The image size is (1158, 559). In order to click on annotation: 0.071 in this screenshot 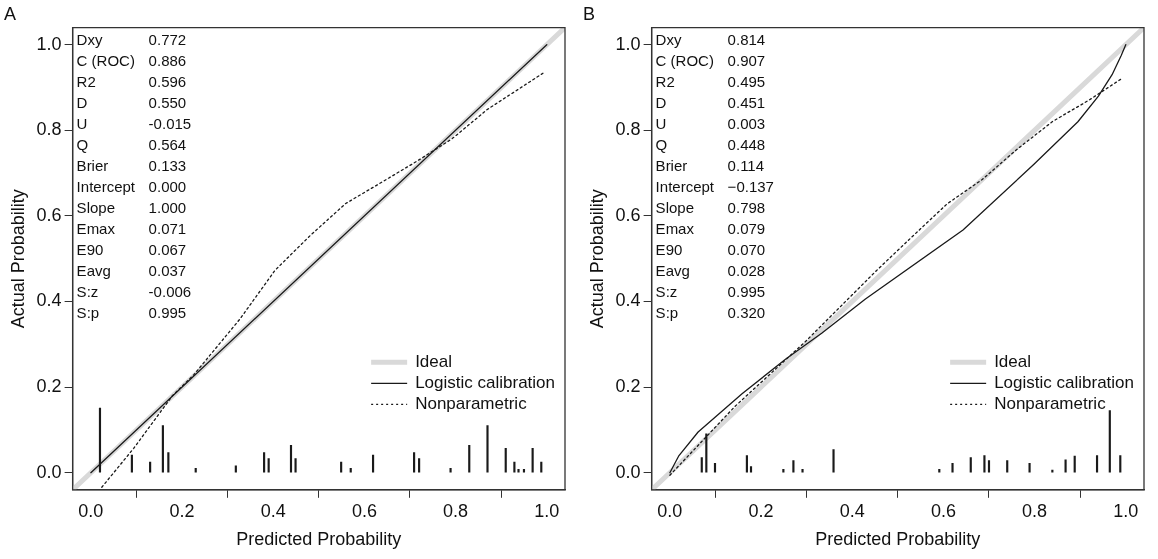, I will do `click(167, 229)`.